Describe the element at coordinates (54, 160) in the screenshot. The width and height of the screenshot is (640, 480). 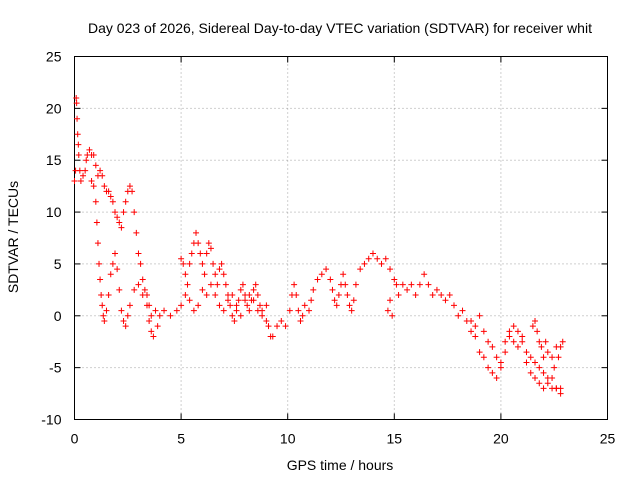
I see `y-tick-label: 15` at that location.